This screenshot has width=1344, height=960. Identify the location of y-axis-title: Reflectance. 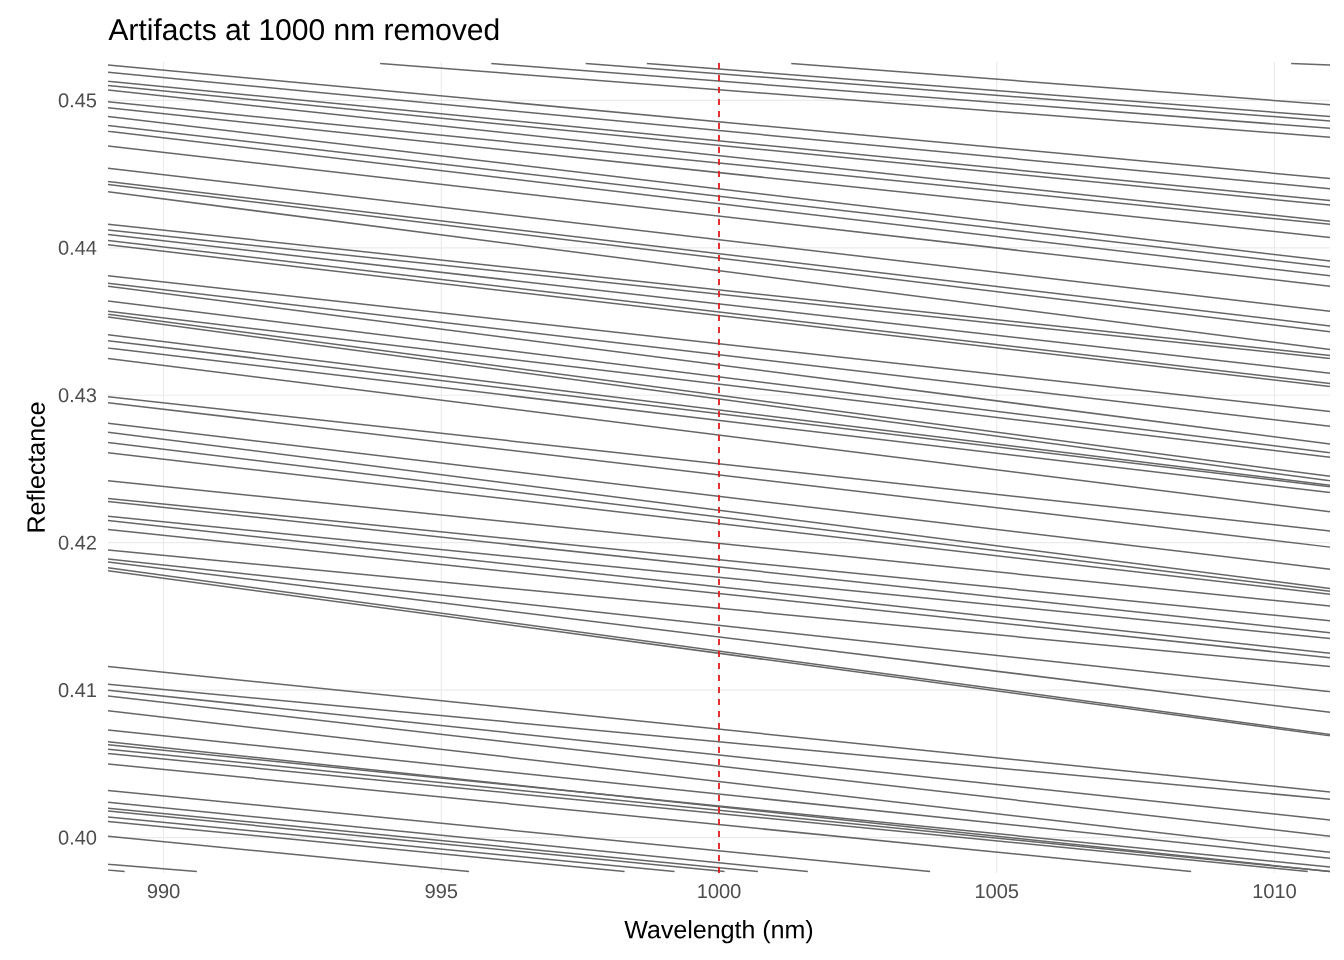
(35, 467).